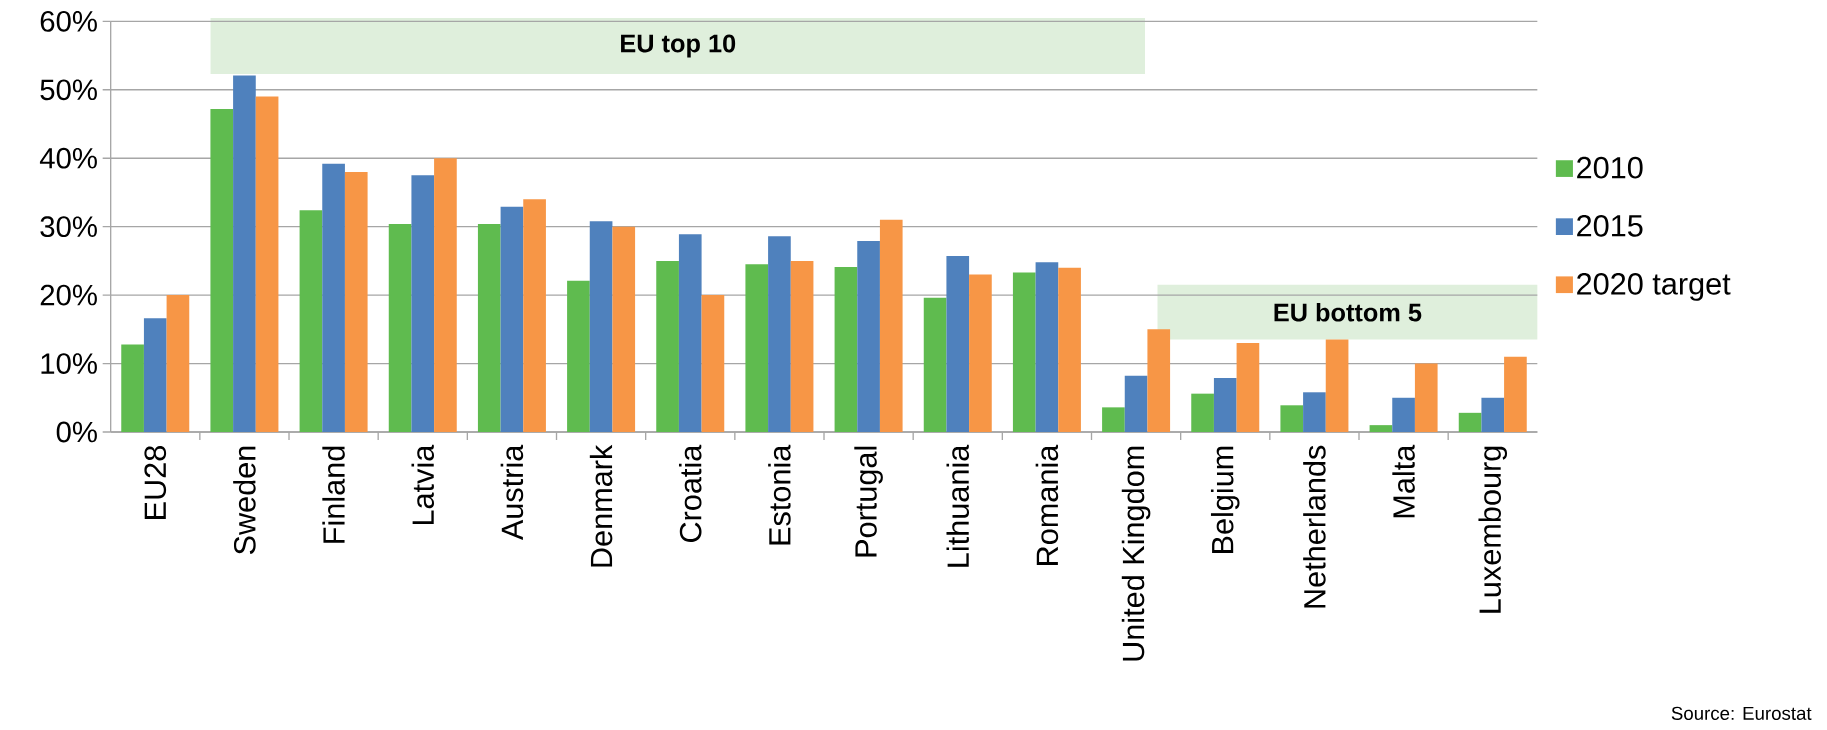  Describe the element at coordinates (68, 21) in the screenshot. I see `y-tick-label: 60%` at that location.